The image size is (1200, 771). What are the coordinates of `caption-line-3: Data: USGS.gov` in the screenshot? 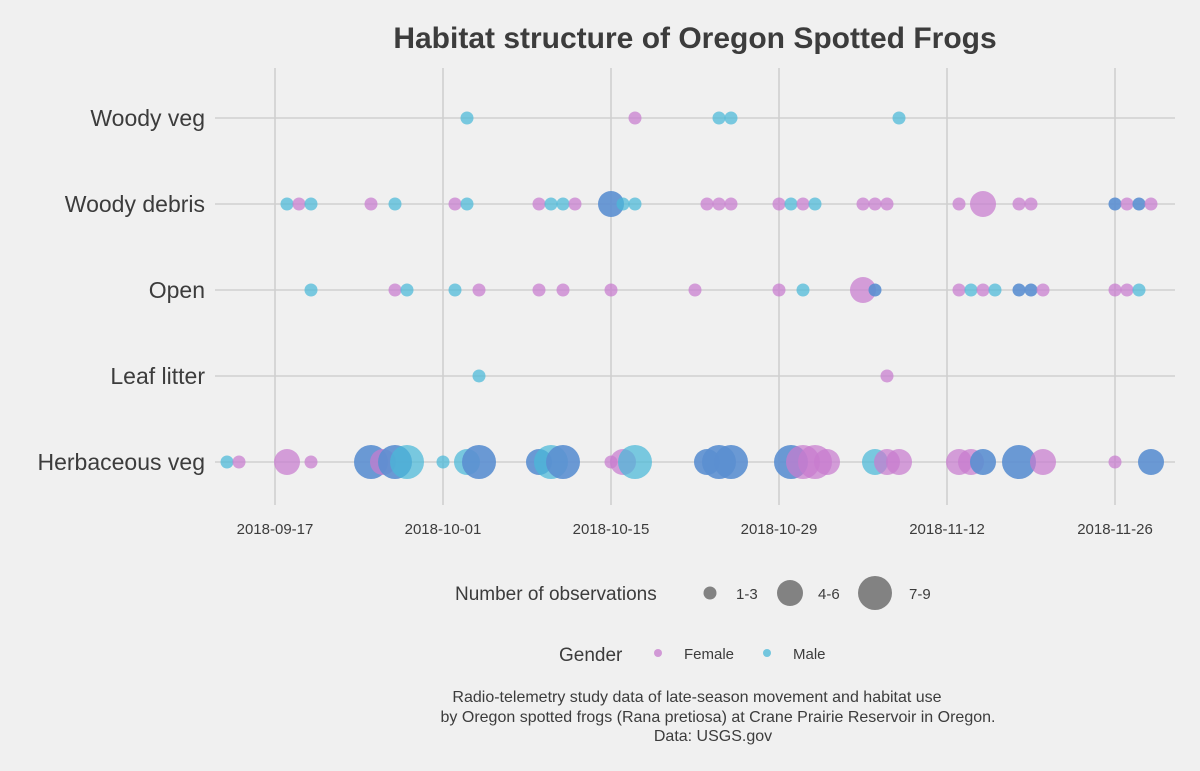 It's located at (713, 736).